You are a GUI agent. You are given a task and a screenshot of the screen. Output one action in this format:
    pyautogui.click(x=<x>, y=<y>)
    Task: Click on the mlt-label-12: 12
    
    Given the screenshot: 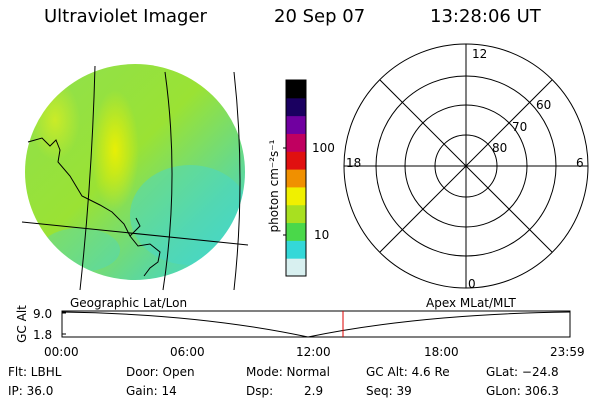 What is the action you would take?
    pyautogui.click(x=480, y=54)
    